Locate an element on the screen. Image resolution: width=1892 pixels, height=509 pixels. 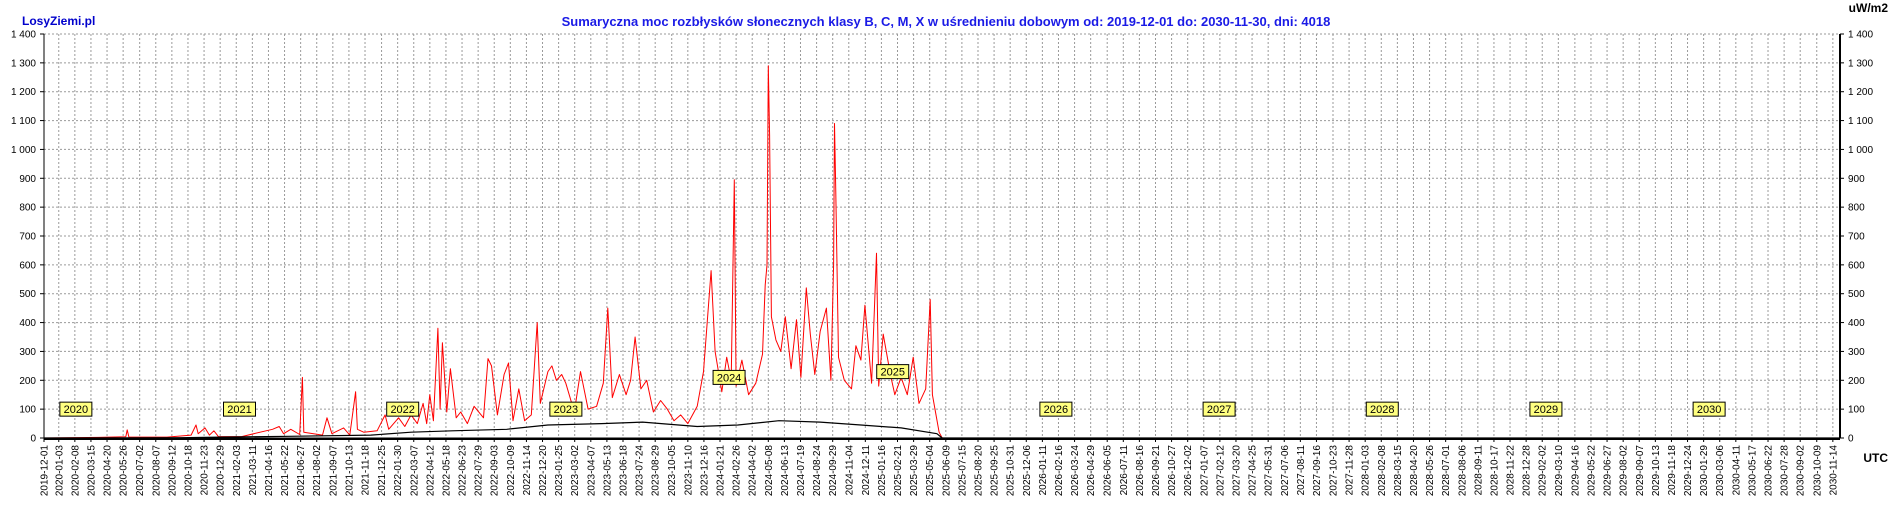
x-tick-label: 2025-03-29 is located at coordinates (914, 471).